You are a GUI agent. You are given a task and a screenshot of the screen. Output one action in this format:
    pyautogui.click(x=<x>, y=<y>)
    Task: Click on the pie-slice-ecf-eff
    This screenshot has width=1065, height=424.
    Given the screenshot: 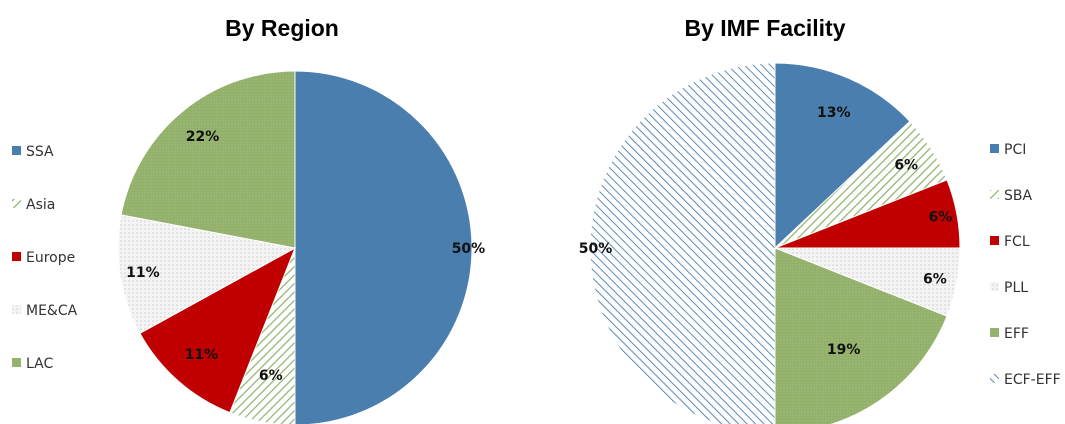 What is the action you would take?
    pyautogui.click(x=682, y=243)
    